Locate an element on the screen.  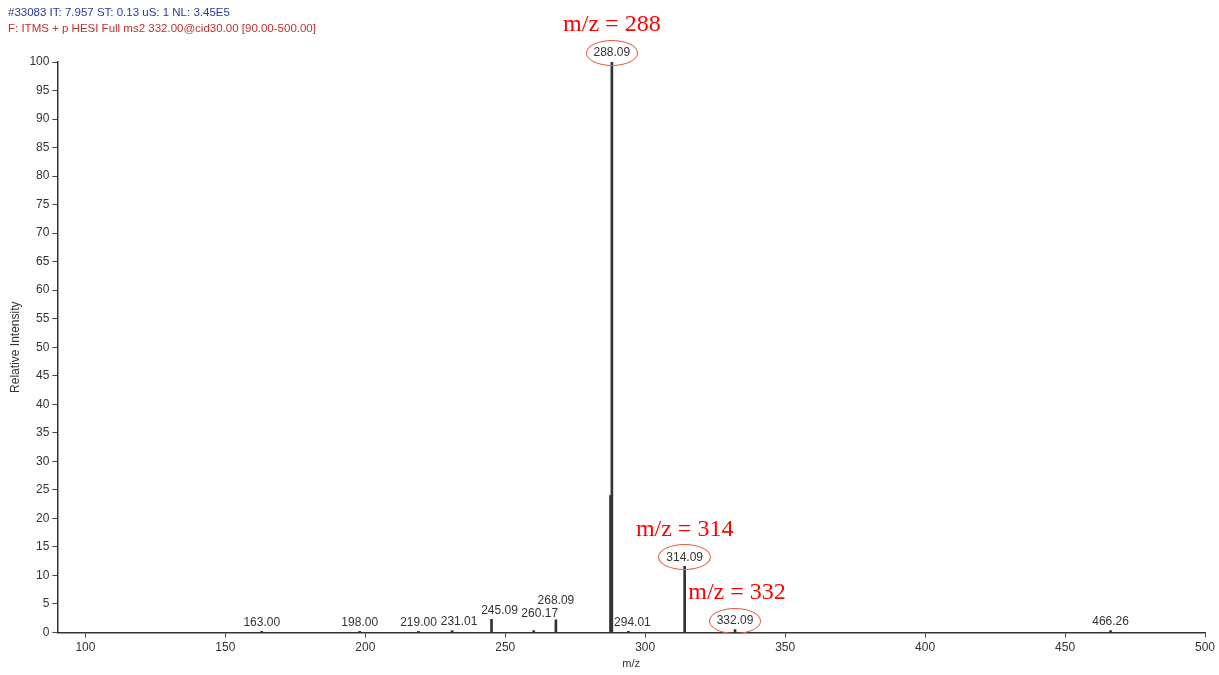
y-tick-label: 10 is located at coordinates (43, 574).